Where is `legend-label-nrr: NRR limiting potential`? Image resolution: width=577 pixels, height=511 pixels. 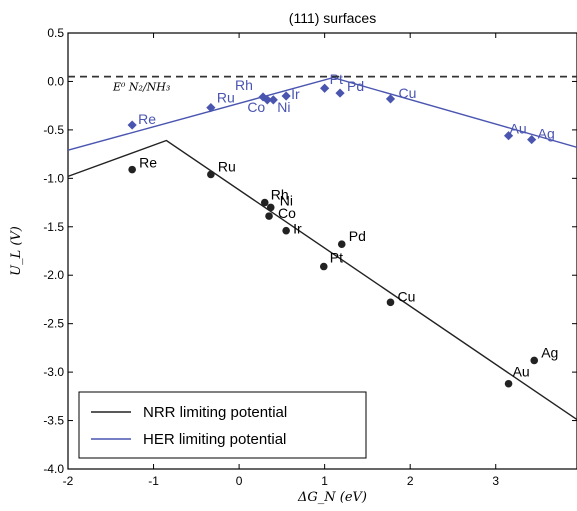
legend-label-nrr: NRR limiting potential is located at coordinates (215, 412).